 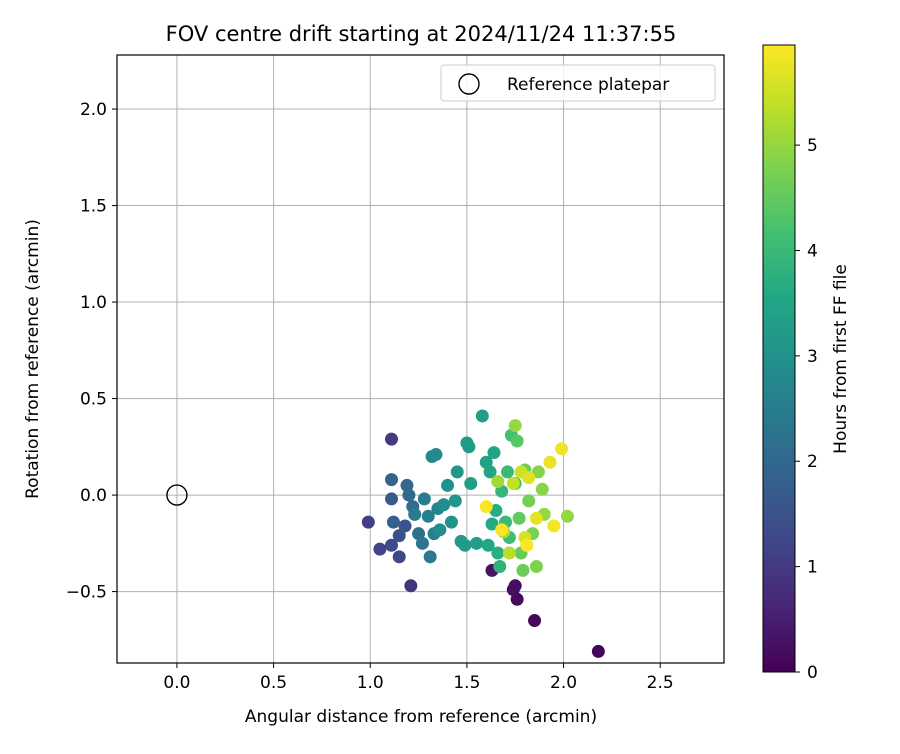 I want to click on legend-box, so click(x=578, y=83).